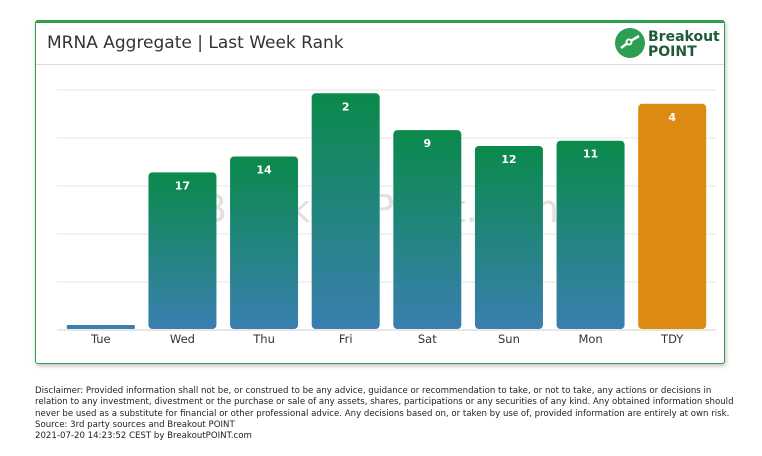  What do you see at coordinates (672, 339) in the screenshot?
I see `x-tick-label: TDY` at bounding box center [672, 339].